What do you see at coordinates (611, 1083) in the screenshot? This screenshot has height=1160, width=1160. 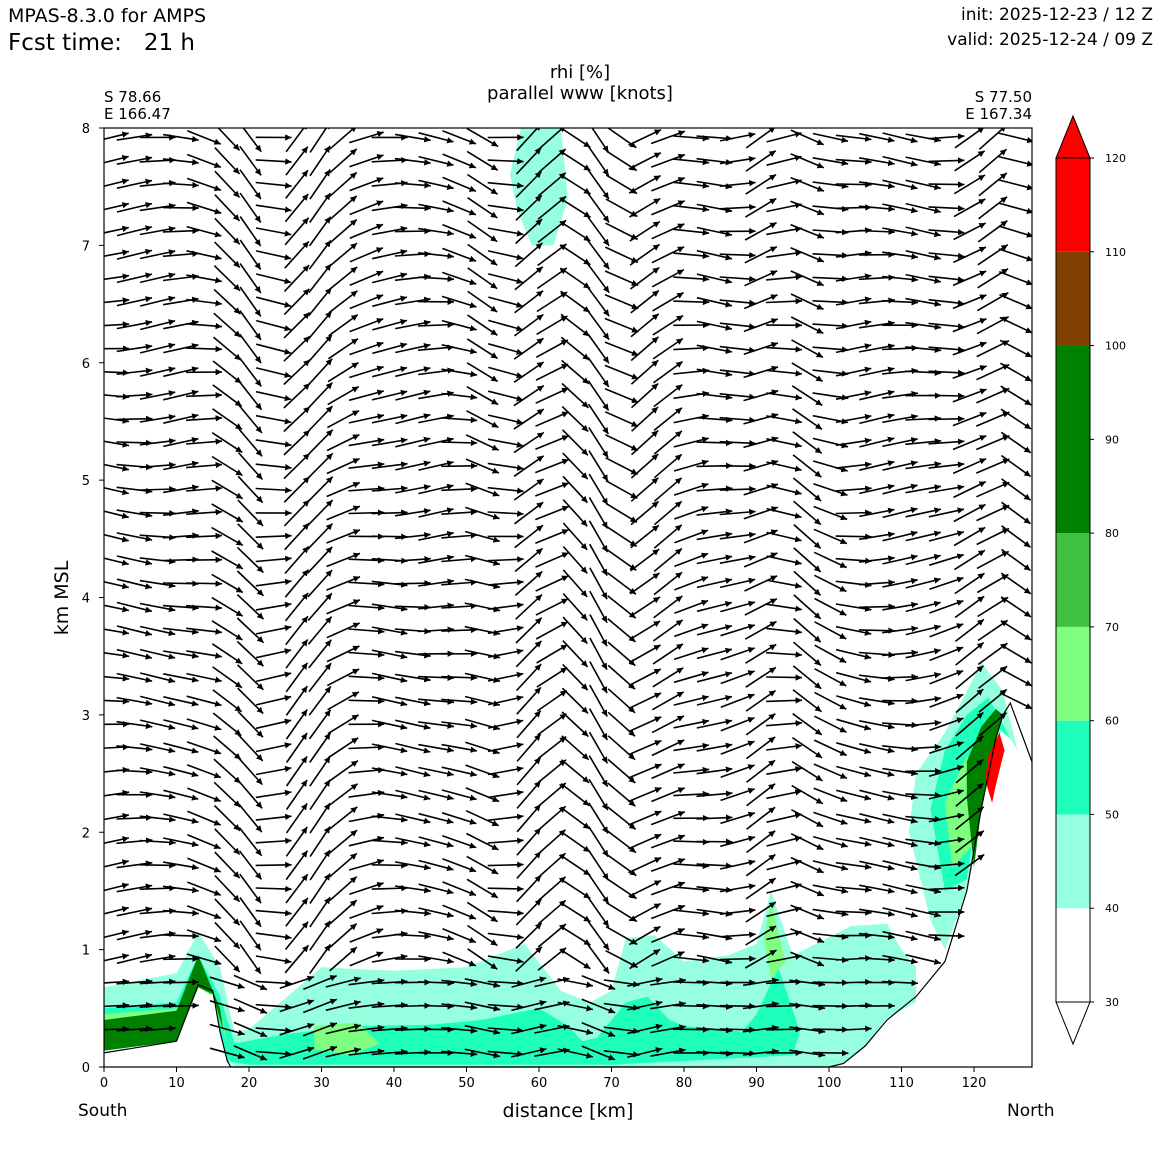 I see `x-tick-label: 70` at bounding box center [611, 1083].